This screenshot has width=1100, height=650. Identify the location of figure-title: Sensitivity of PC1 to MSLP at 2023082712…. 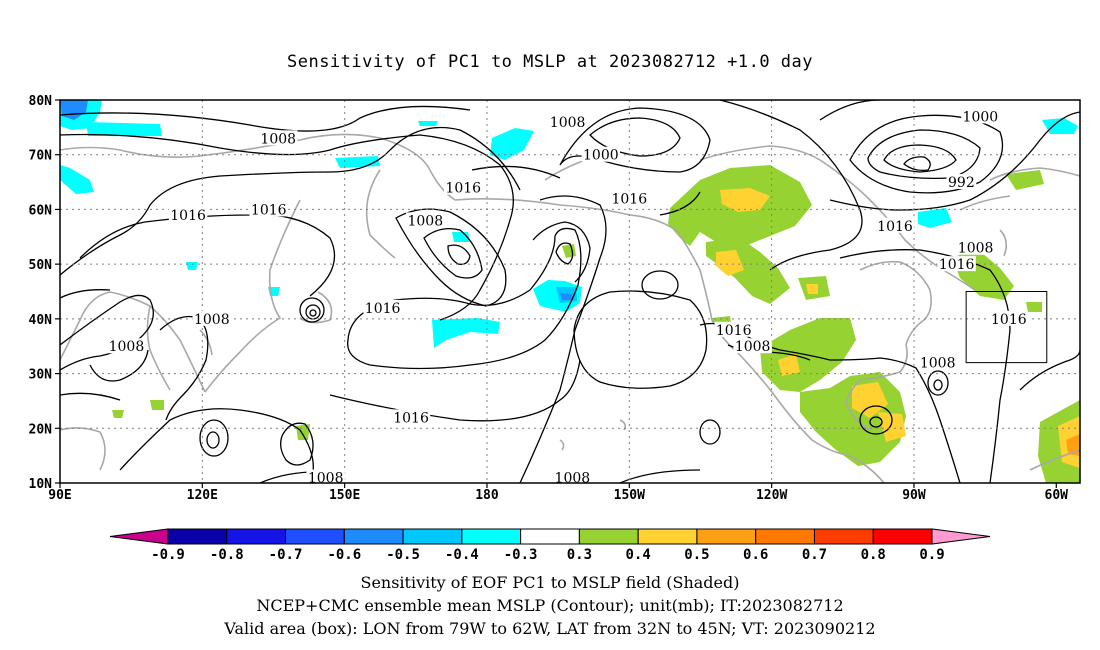
(550, 62).